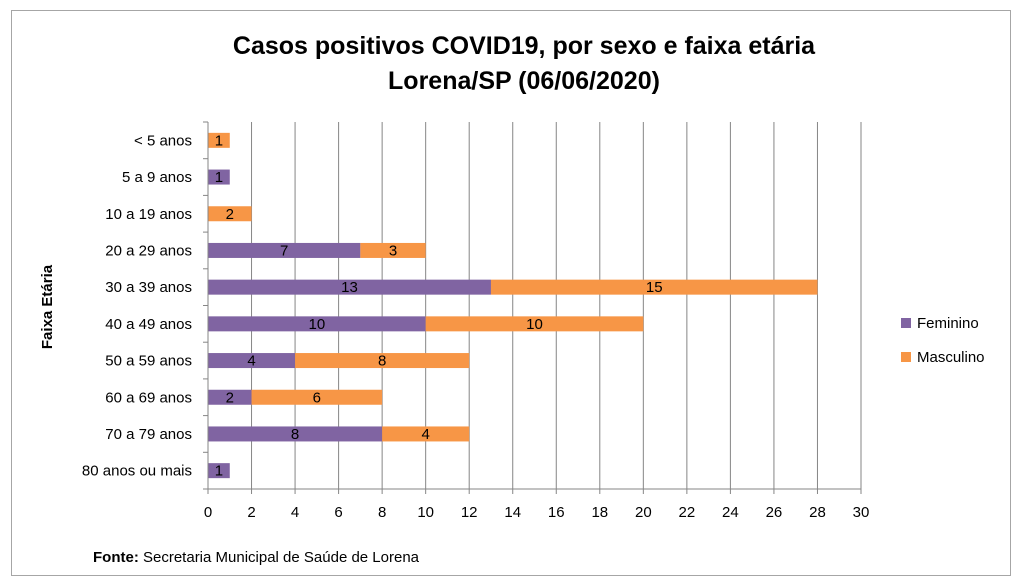  What do you see at coordinates (279, 557) in the screenshot?
I see `source-text: Secretaria Municipal de Saúde de Lorena` at bounding box center [279, 557].